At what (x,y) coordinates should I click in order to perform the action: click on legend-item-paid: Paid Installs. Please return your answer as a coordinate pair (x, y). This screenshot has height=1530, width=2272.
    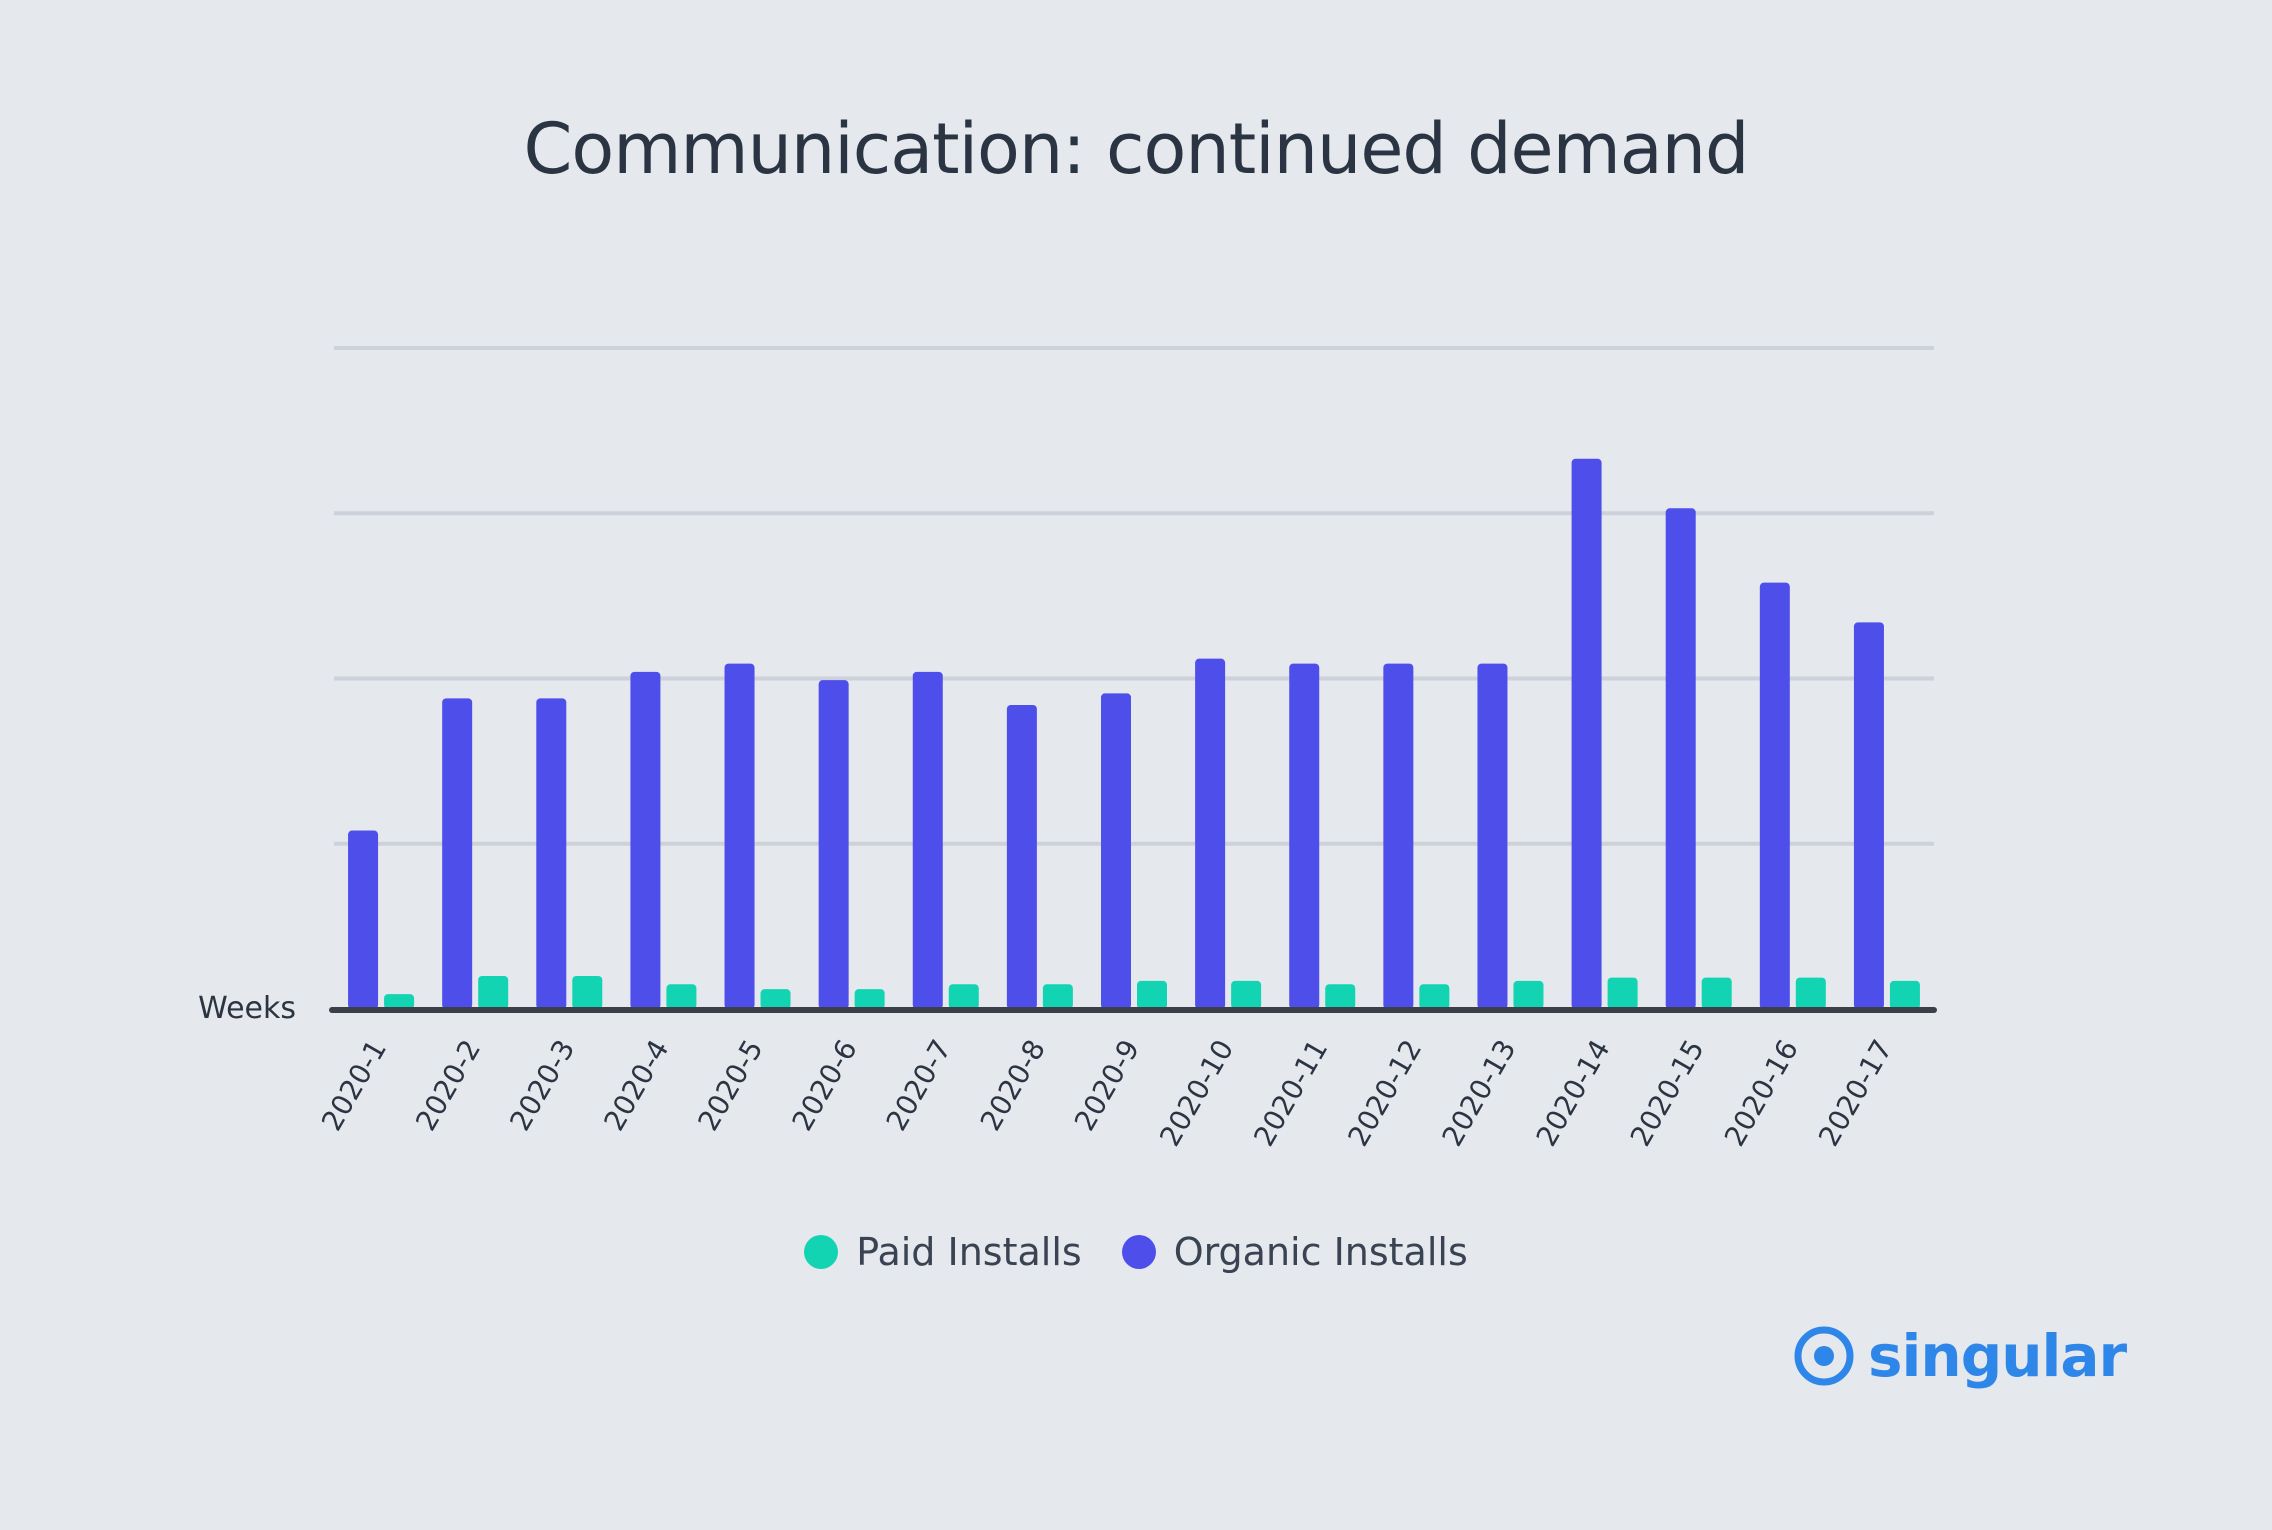
    Looking at the image, I should click on (943, 1252).